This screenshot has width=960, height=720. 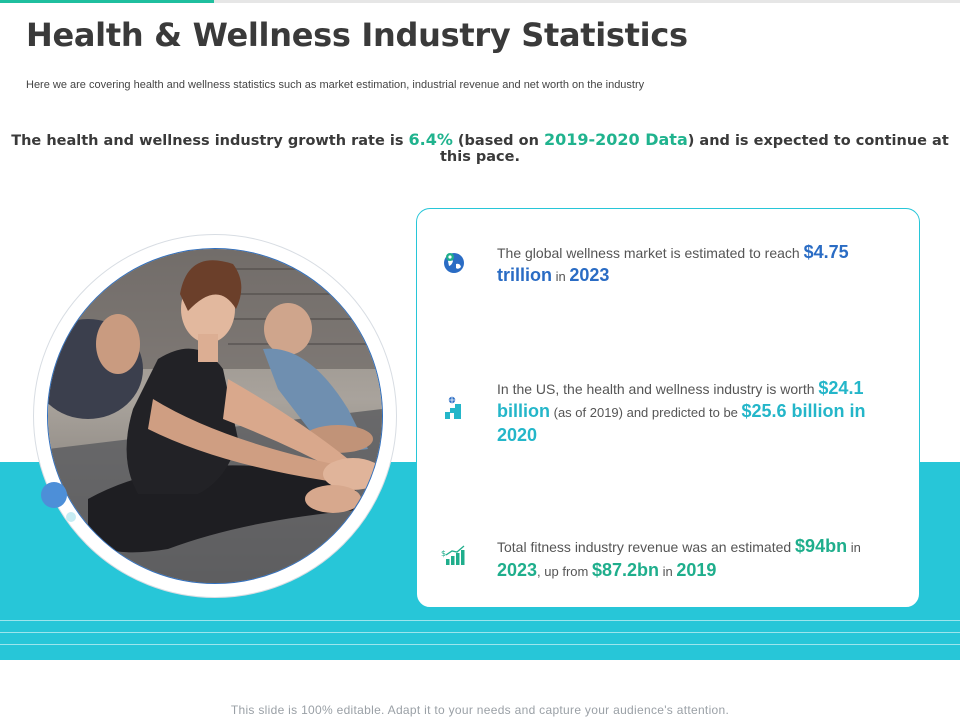 What do you see at coordinates (430, 139) in the screenshot?
I see `growth-rate: 6.4%` at bounding box center [430, 139].